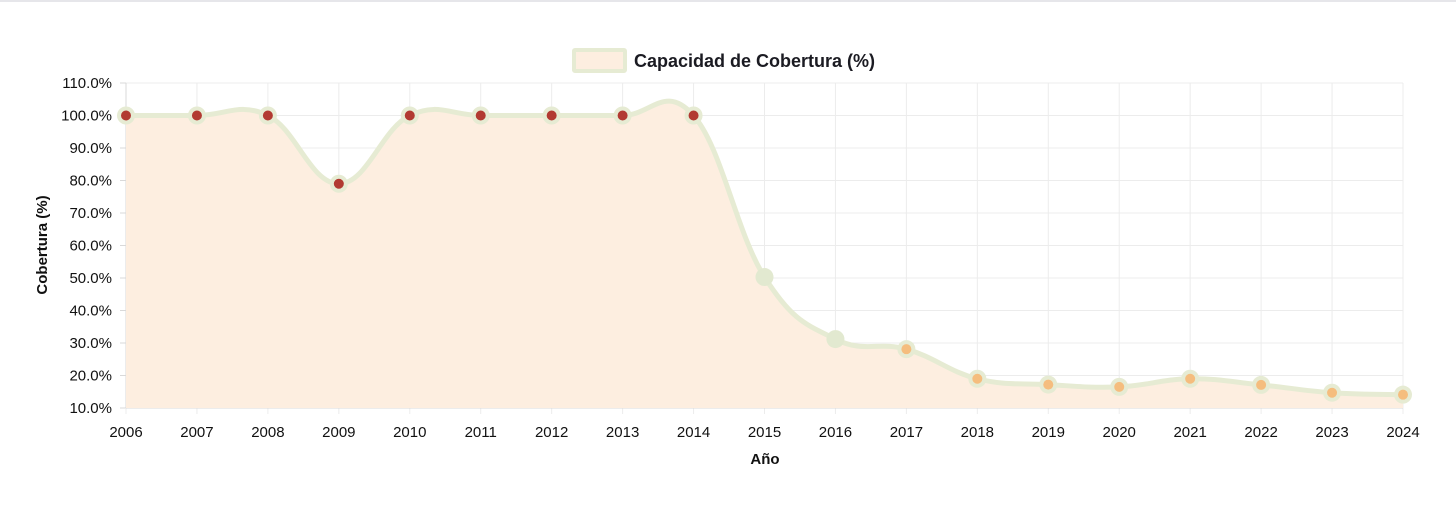  What do you see at coordinates (481, 432) in the screenshot?
I see `x-tick-label: 2011` at bounding box center [481, 432].